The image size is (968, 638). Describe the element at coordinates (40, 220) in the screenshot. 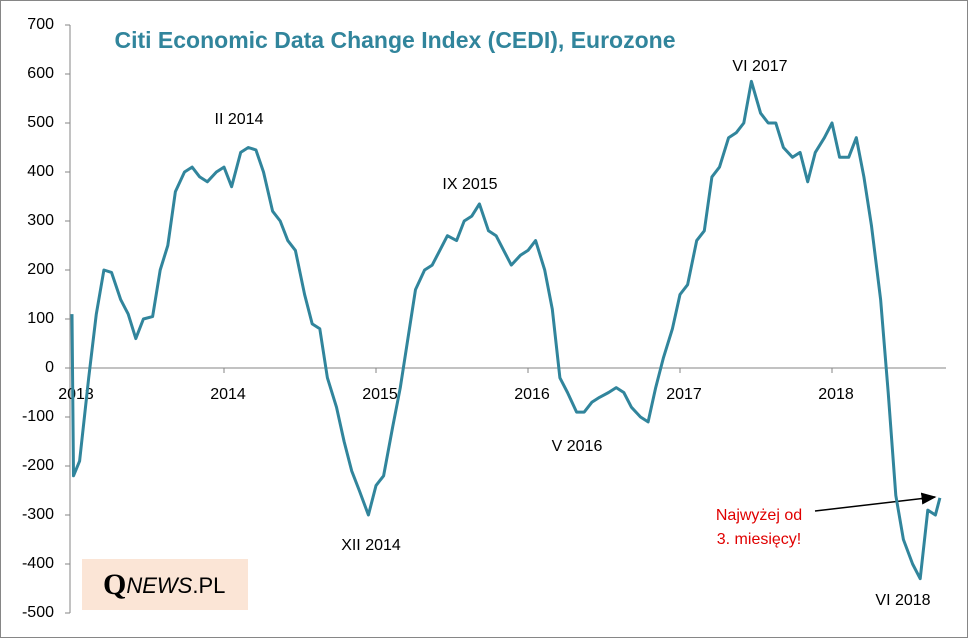

I see `y-tick-label: 300` at that location.